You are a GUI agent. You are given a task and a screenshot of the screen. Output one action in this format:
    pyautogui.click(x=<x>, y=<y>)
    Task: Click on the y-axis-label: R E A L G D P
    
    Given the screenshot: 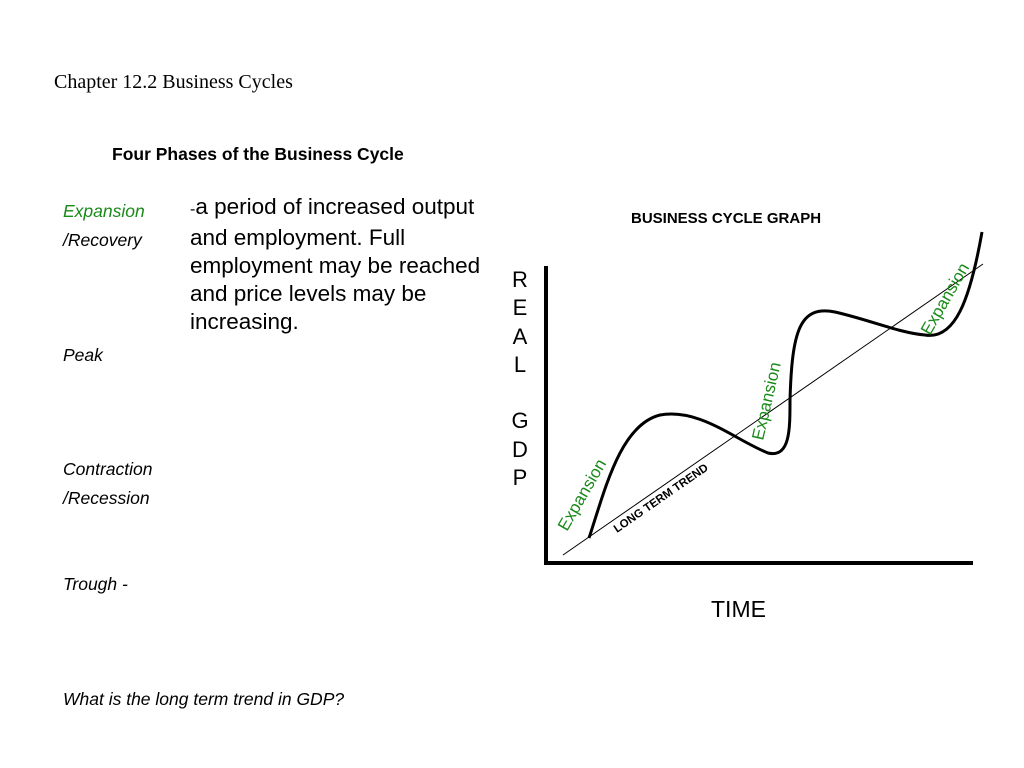 What is the action you would take?
    pyautogui.click(x=520, y=379)
    